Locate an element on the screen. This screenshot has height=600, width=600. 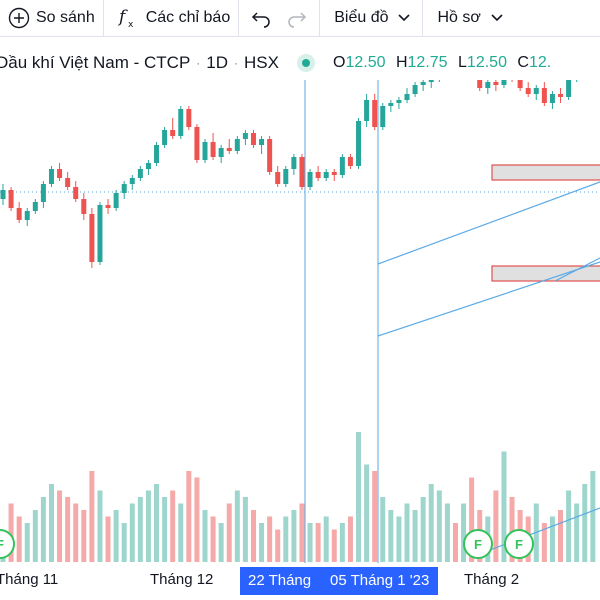
compare-button: So sánh is located at coordinates (51, 18).